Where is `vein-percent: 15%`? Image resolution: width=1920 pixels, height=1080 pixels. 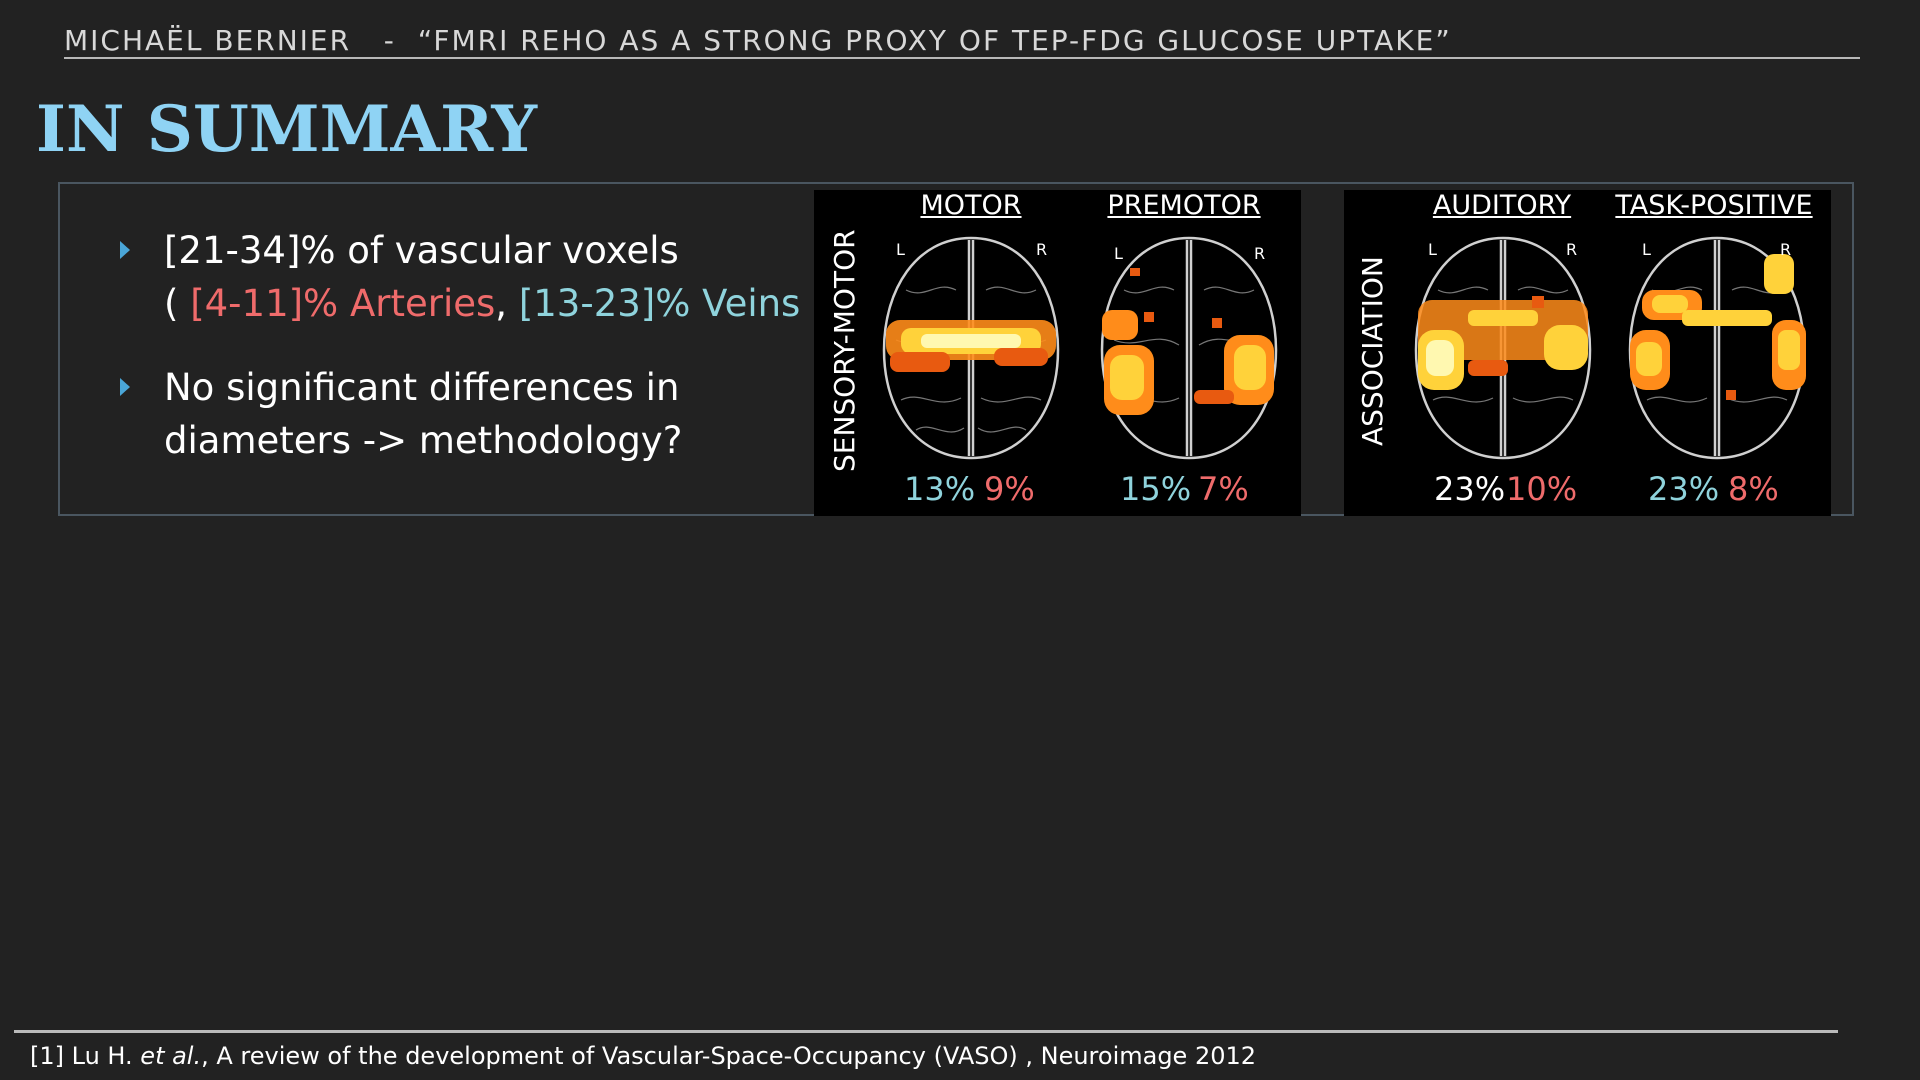 vein-percent: 15% is located at coordinates (1156, 489).